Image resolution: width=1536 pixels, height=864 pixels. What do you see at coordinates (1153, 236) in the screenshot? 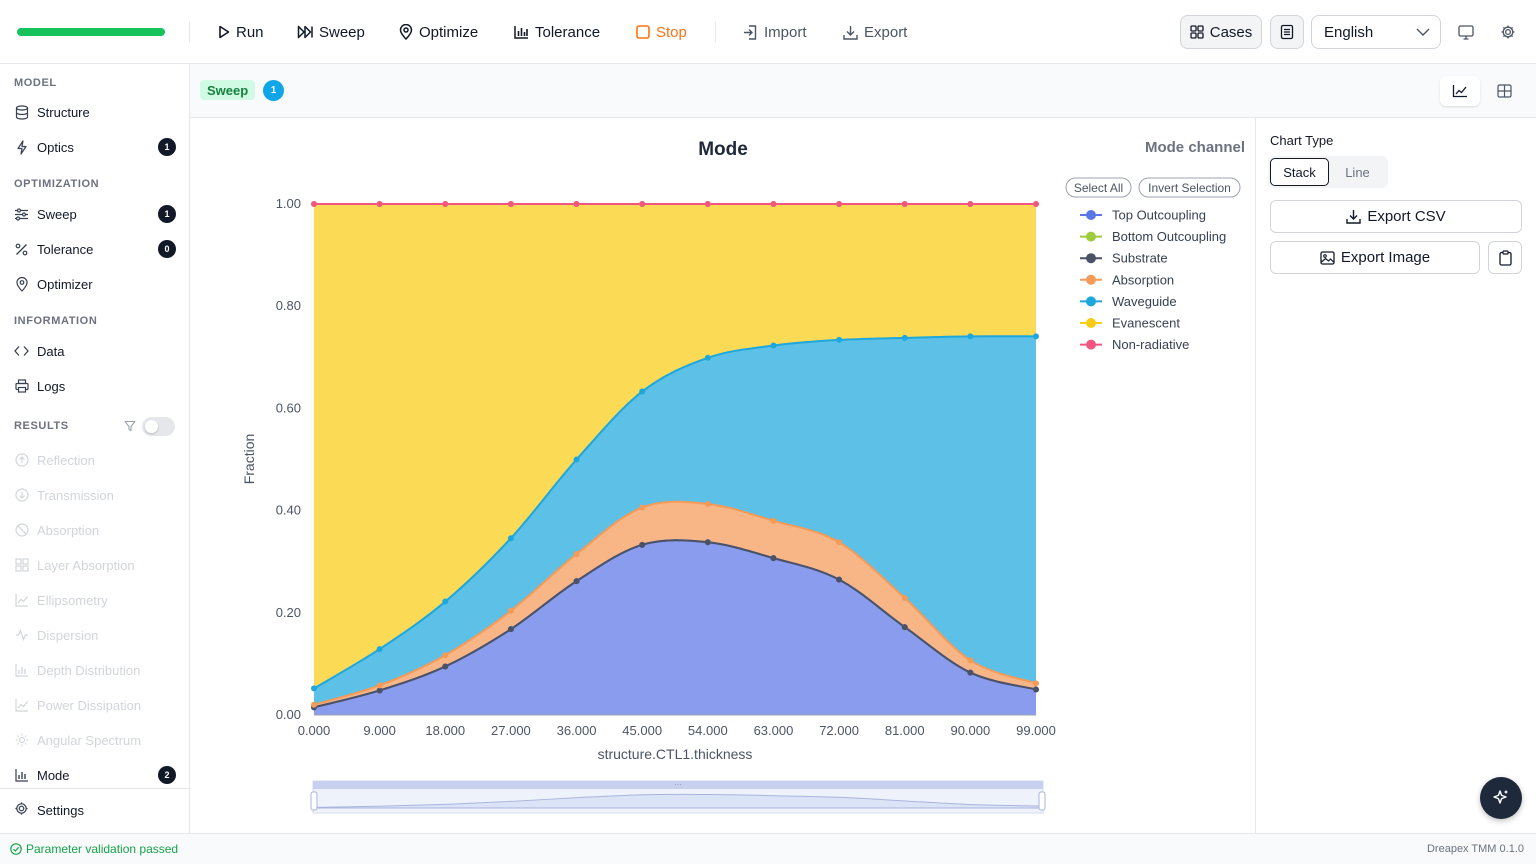
I see `legend-item-bottom-outcoupling: Bottom Outcoupling` at bounding box center [1153, 236].